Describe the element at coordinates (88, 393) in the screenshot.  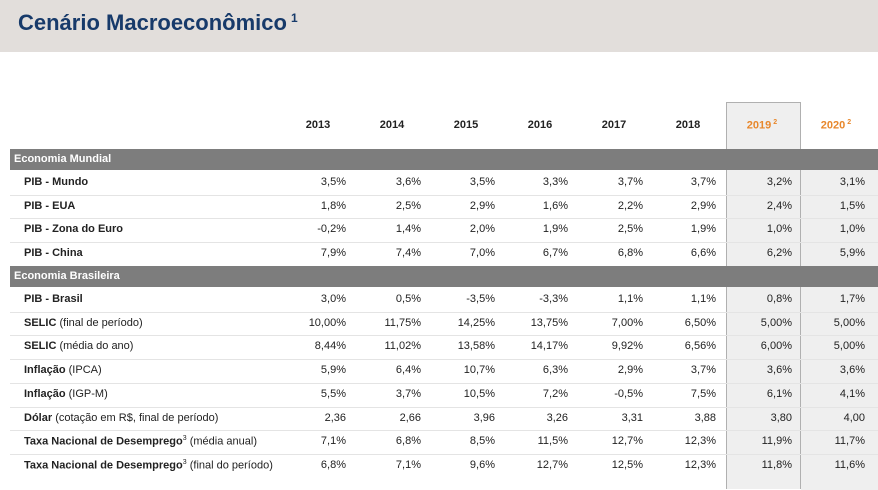
I see `label-note: (IGP-M)` at that location.